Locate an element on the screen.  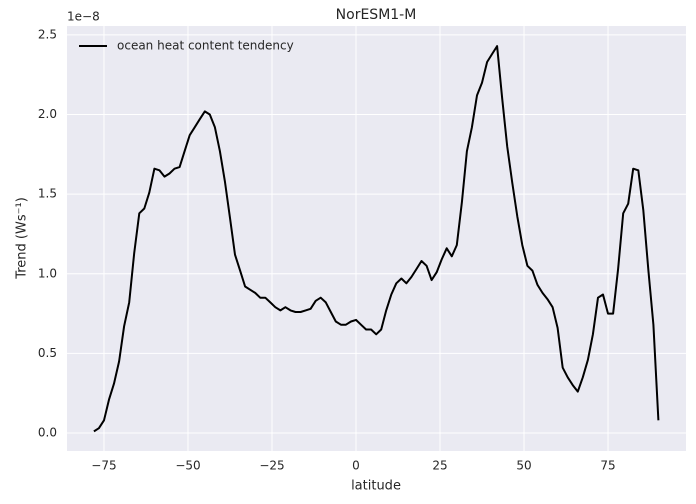
x-axis-label: latitude is located at coordinates (376, 486).